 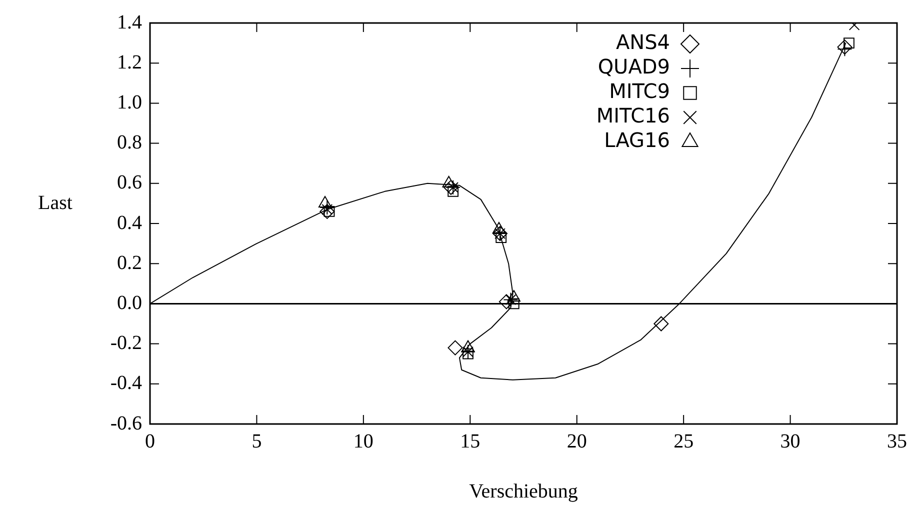 What do you see at coordinates (470, 441) in the screenshot?
I see `x-tick-label: 15` at bounding box center [470, 441].